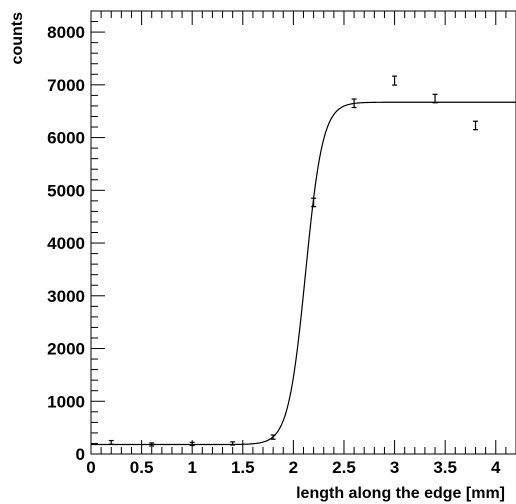 This screenshot has width=516, height=504. I want to click on y-tick-label: 5000, so click(66, 190).